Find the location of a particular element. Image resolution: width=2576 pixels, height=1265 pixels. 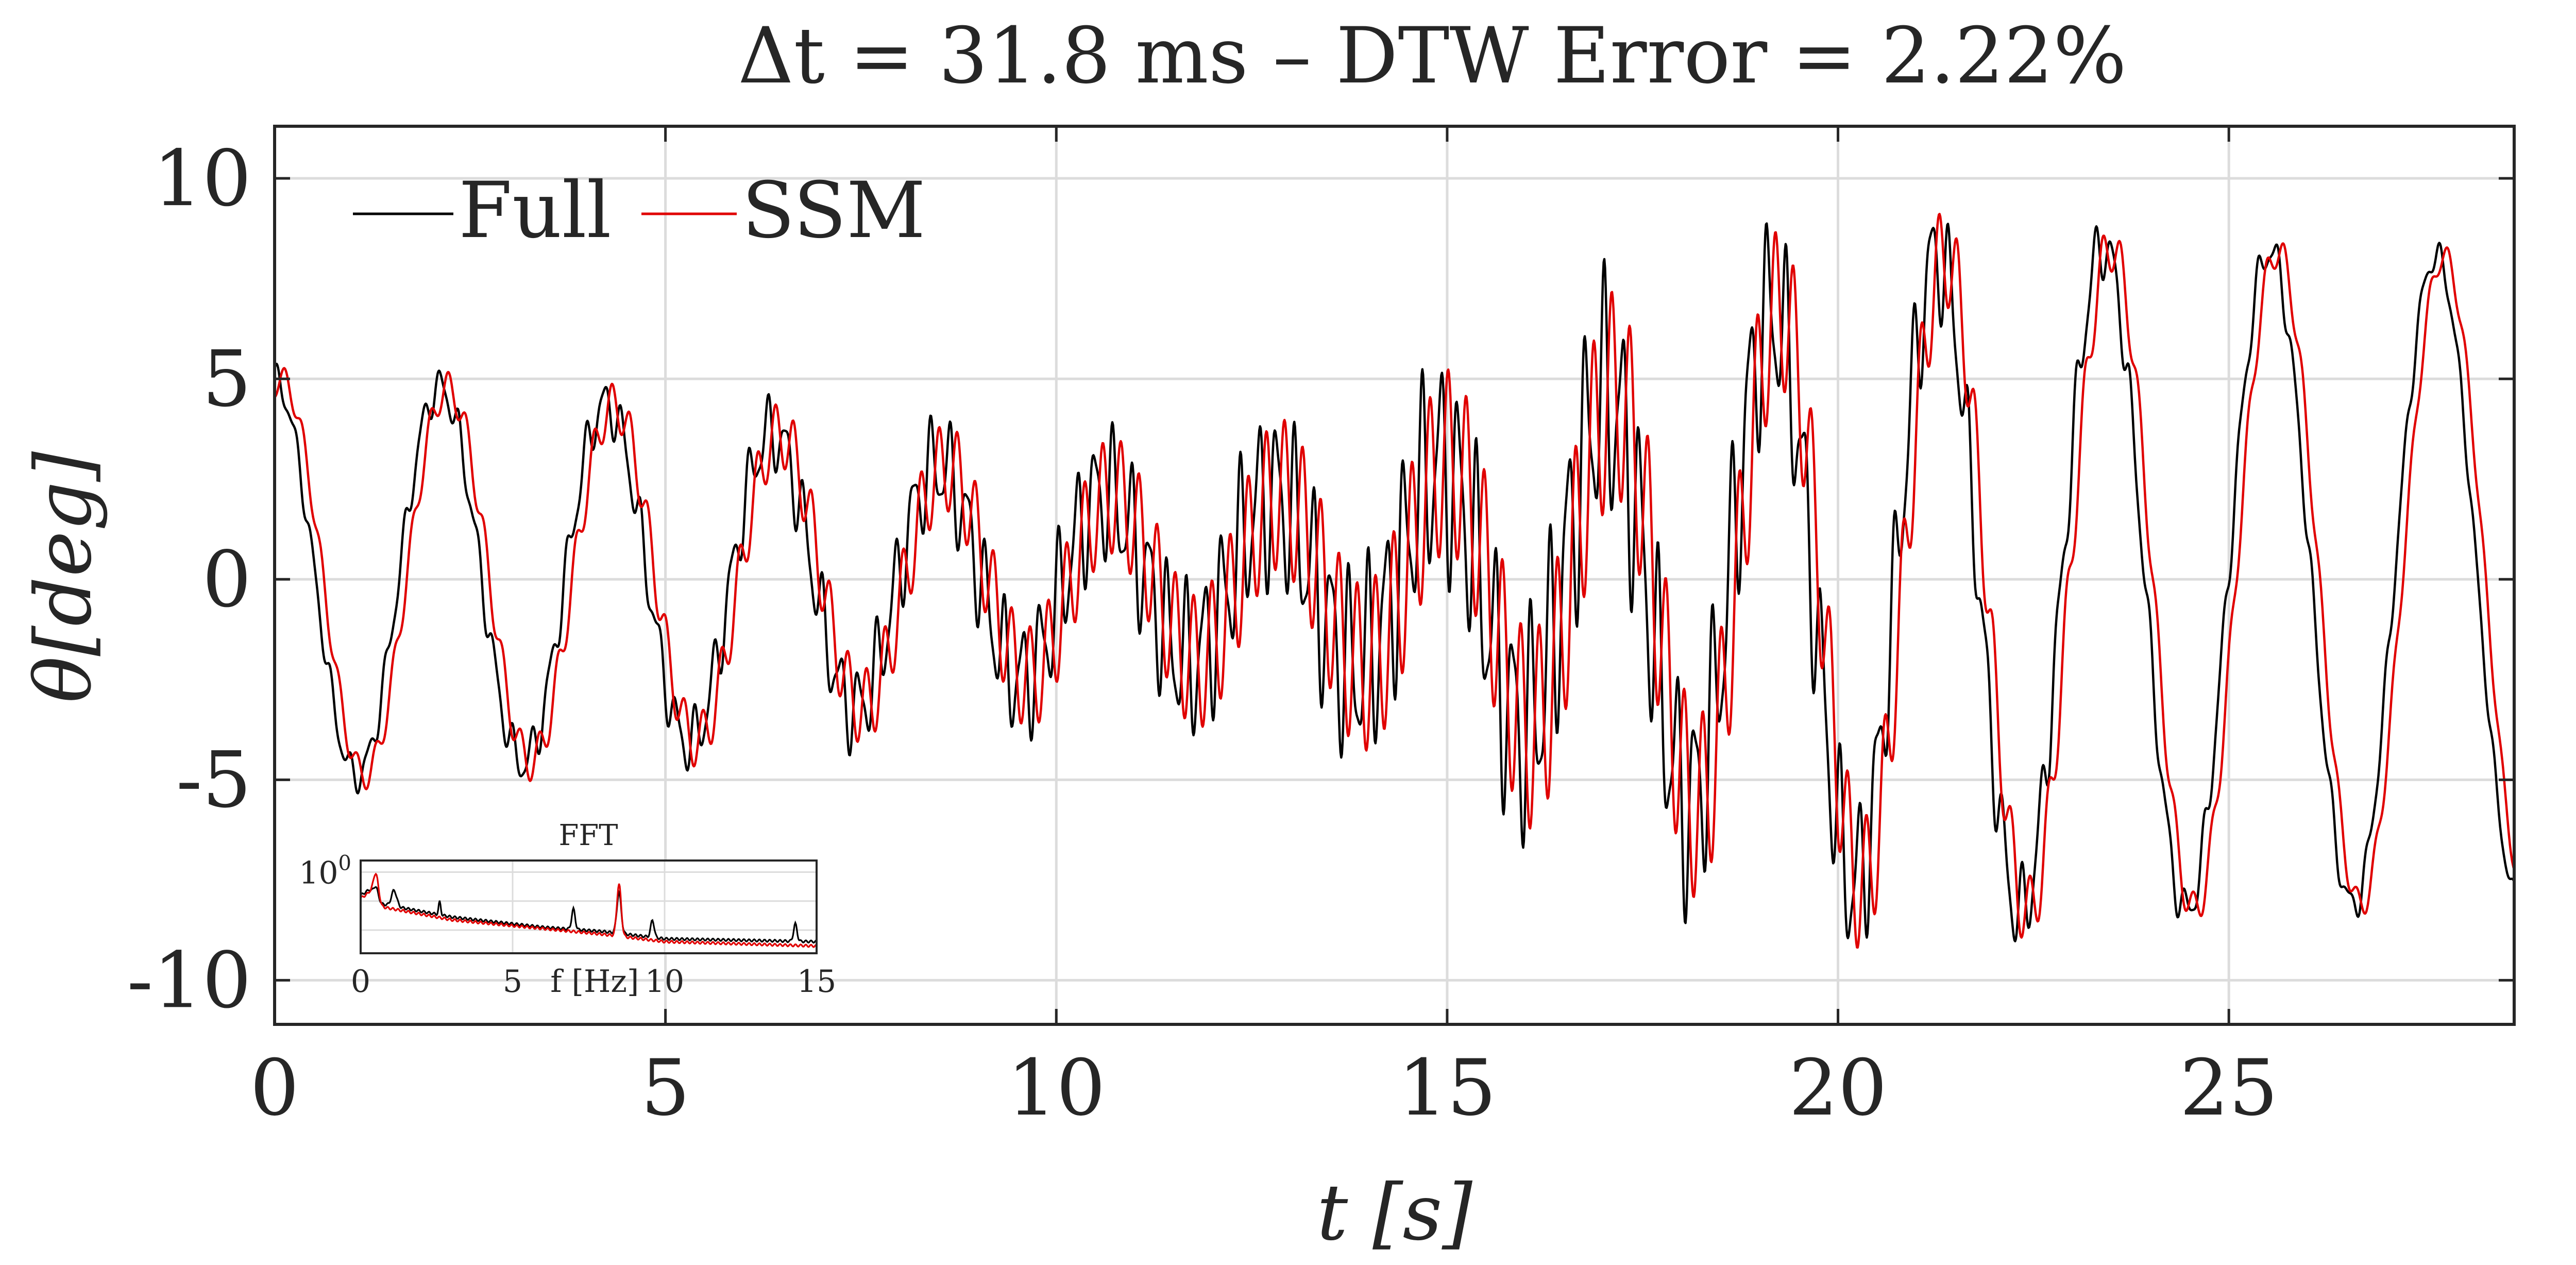

fft-x-tick-label: 15 is located at coordinates (816, 982).